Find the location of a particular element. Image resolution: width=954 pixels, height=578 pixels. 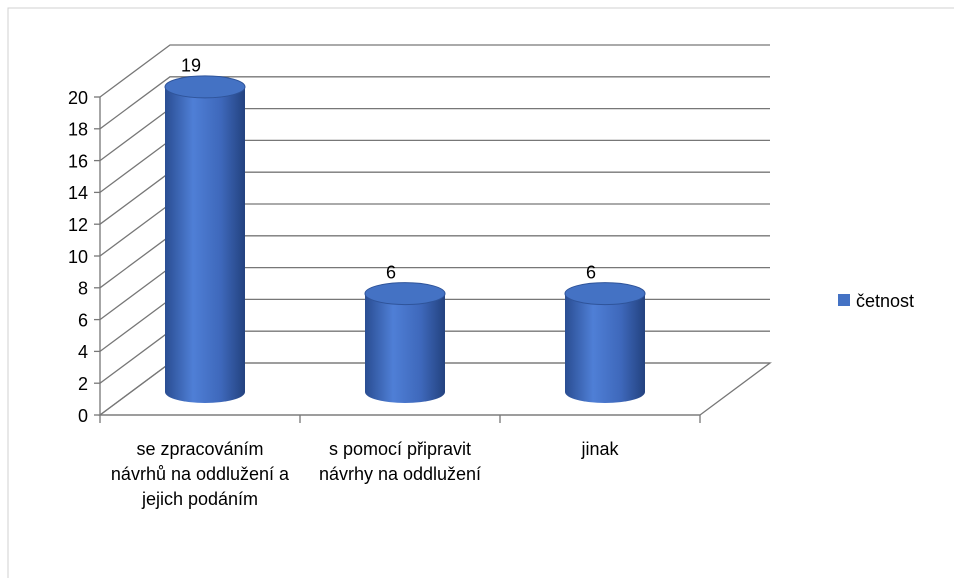

legend-swatch is located at coordinates (844, 300).